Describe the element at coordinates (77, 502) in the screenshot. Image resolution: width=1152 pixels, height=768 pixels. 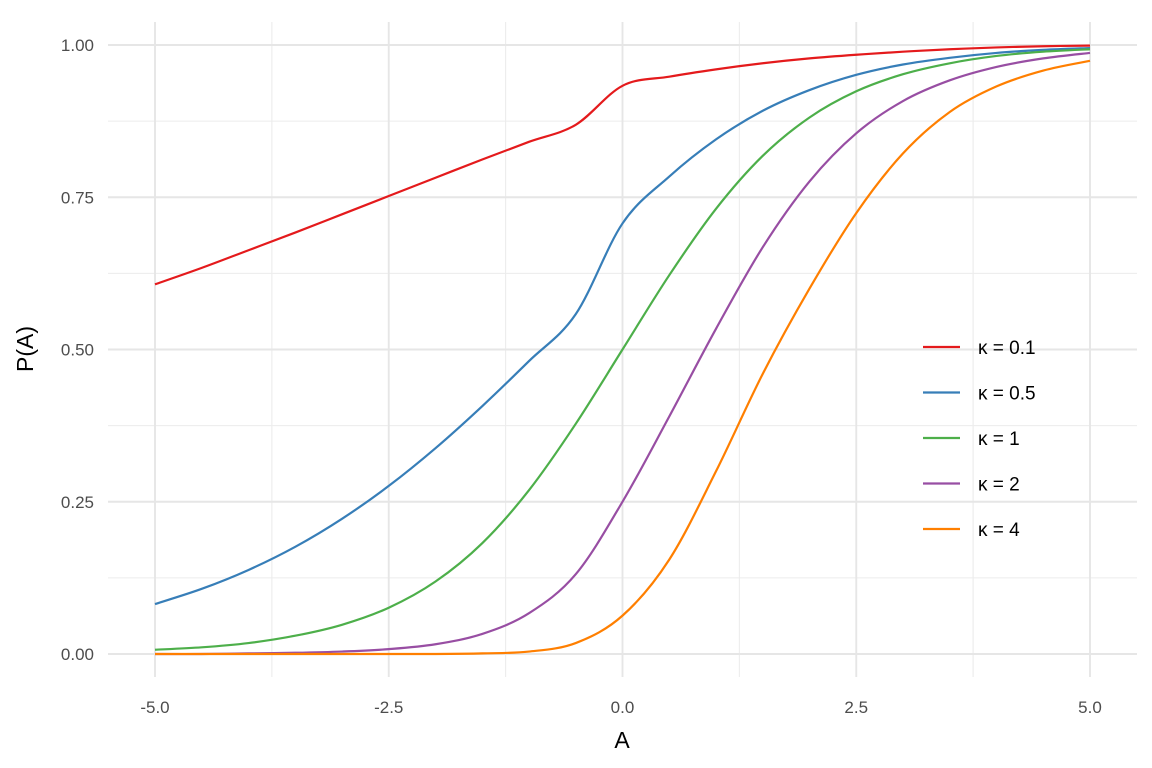
I see `y-tick-label: 0.25` at that location.